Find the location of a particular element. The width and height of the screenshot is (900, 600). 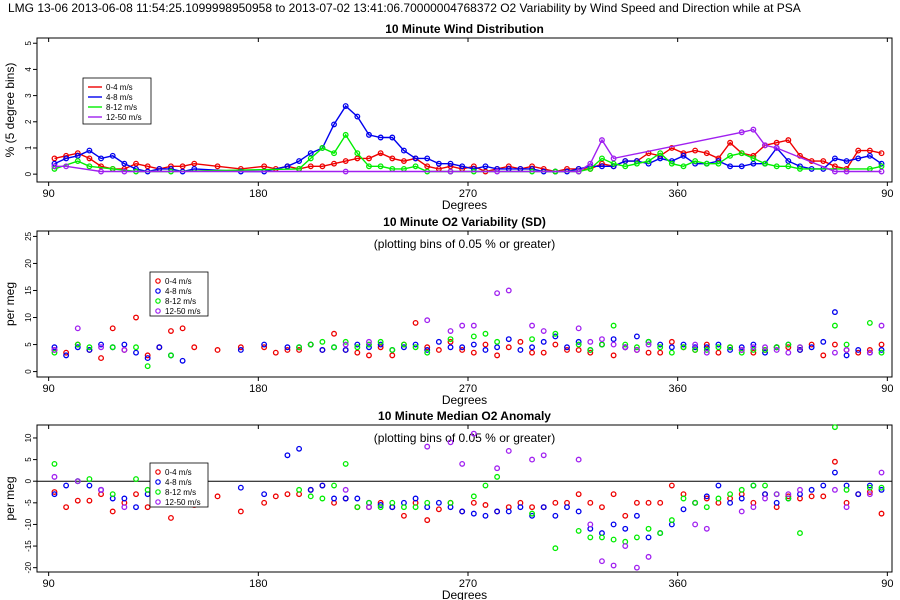

y-tick-label: -15 is located at coordinates (28, 546).